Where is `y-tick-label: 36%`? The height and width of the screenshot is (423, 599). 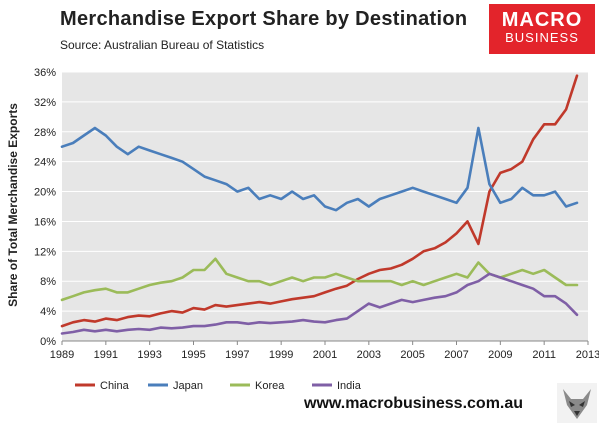 y-tick-label: 36% is located at coordinates (45, 73).